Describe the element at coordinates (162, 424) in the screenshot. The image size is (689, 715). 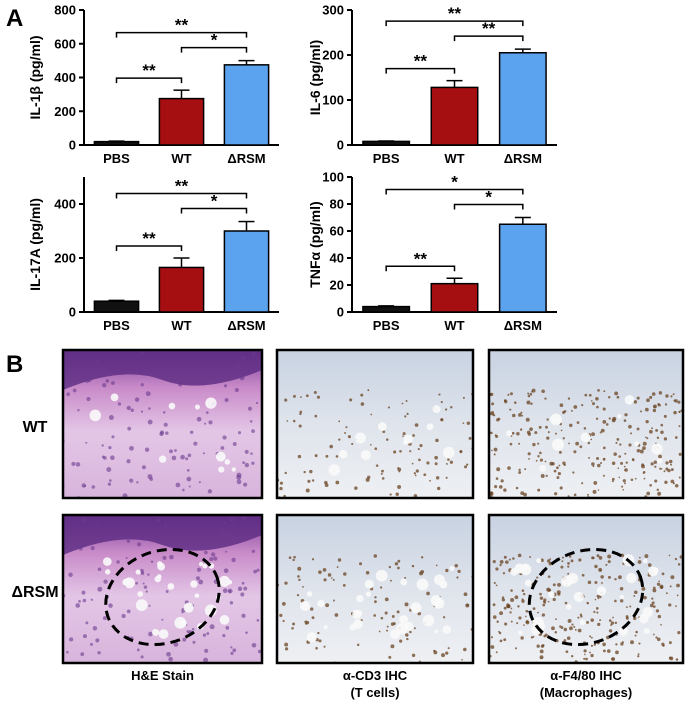
I see `frame` at that location.